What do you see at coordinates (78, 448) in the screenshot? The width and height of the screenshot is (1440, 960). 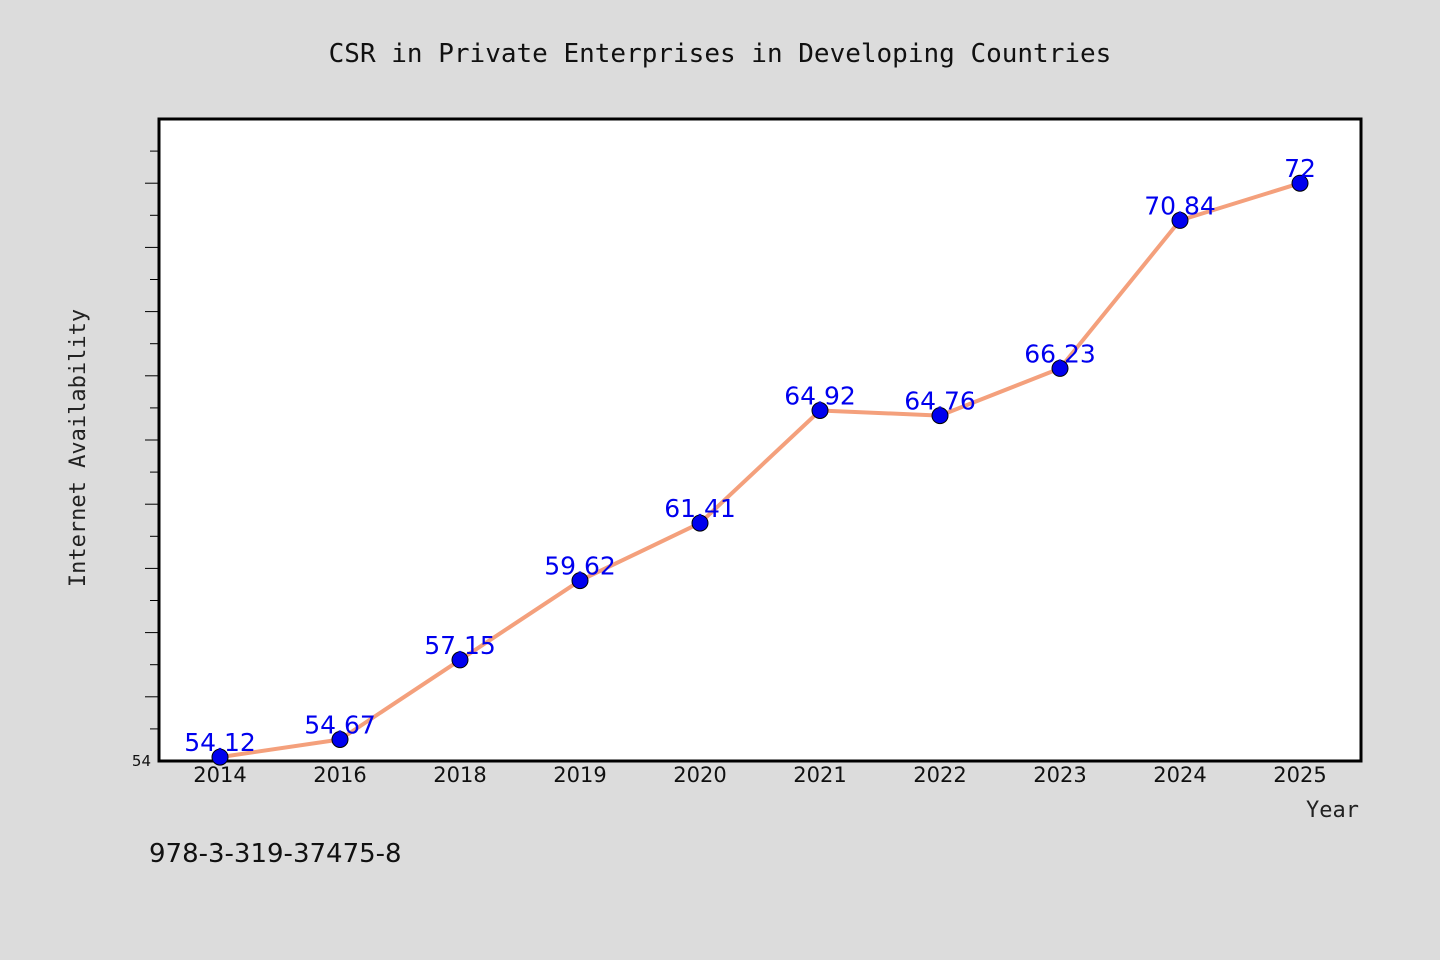 I see `y-axis-label: Internet Availability` at bounding box center [78, 448].